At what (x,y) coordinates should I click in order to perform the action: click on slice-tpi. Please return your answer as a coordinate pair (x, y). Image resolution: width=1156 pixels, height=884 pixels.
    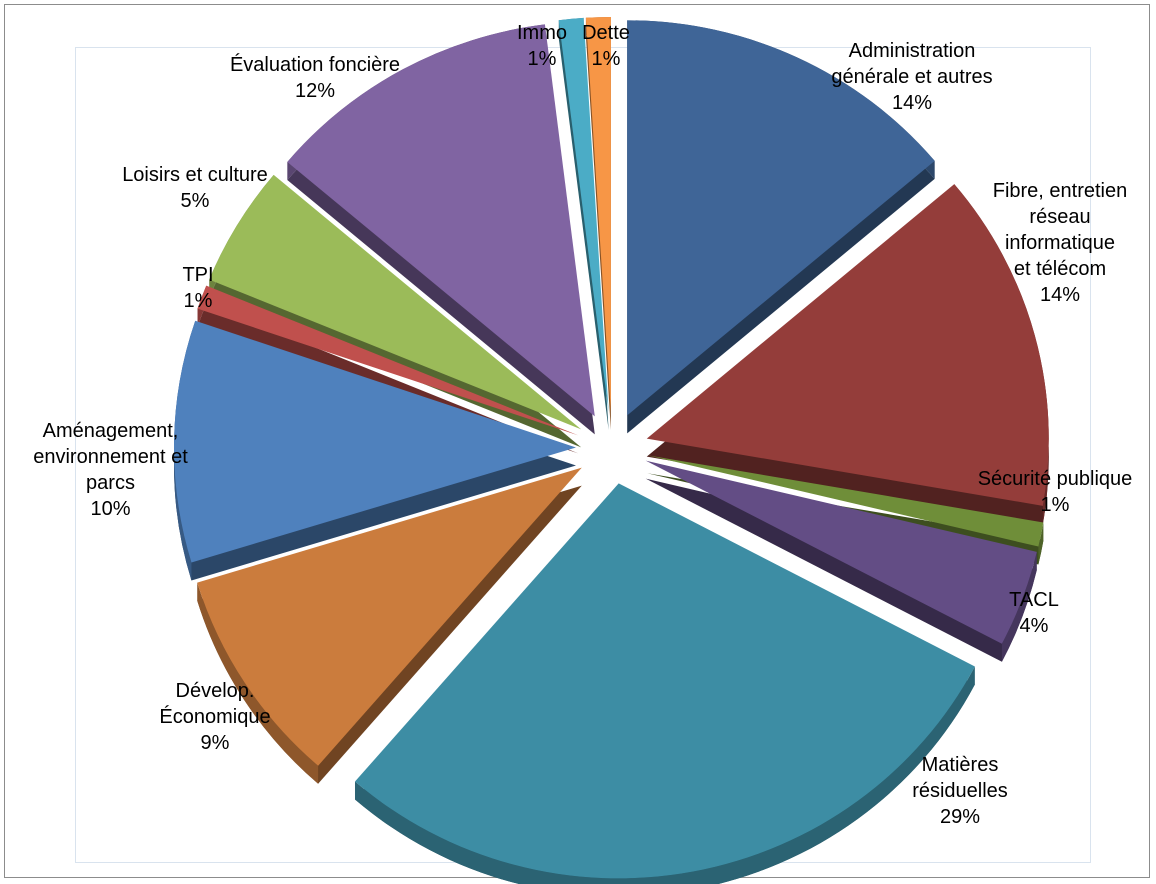
    Looking at the image, I should click on (388, 360).